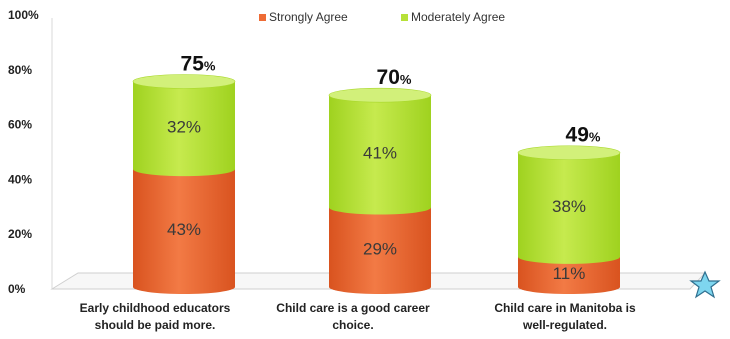 This screenshot has width=730, height=339. Describe the element at coordinates (404, 17) in the screenshot. I see `legend-swatch-moderately-agree` at that location.